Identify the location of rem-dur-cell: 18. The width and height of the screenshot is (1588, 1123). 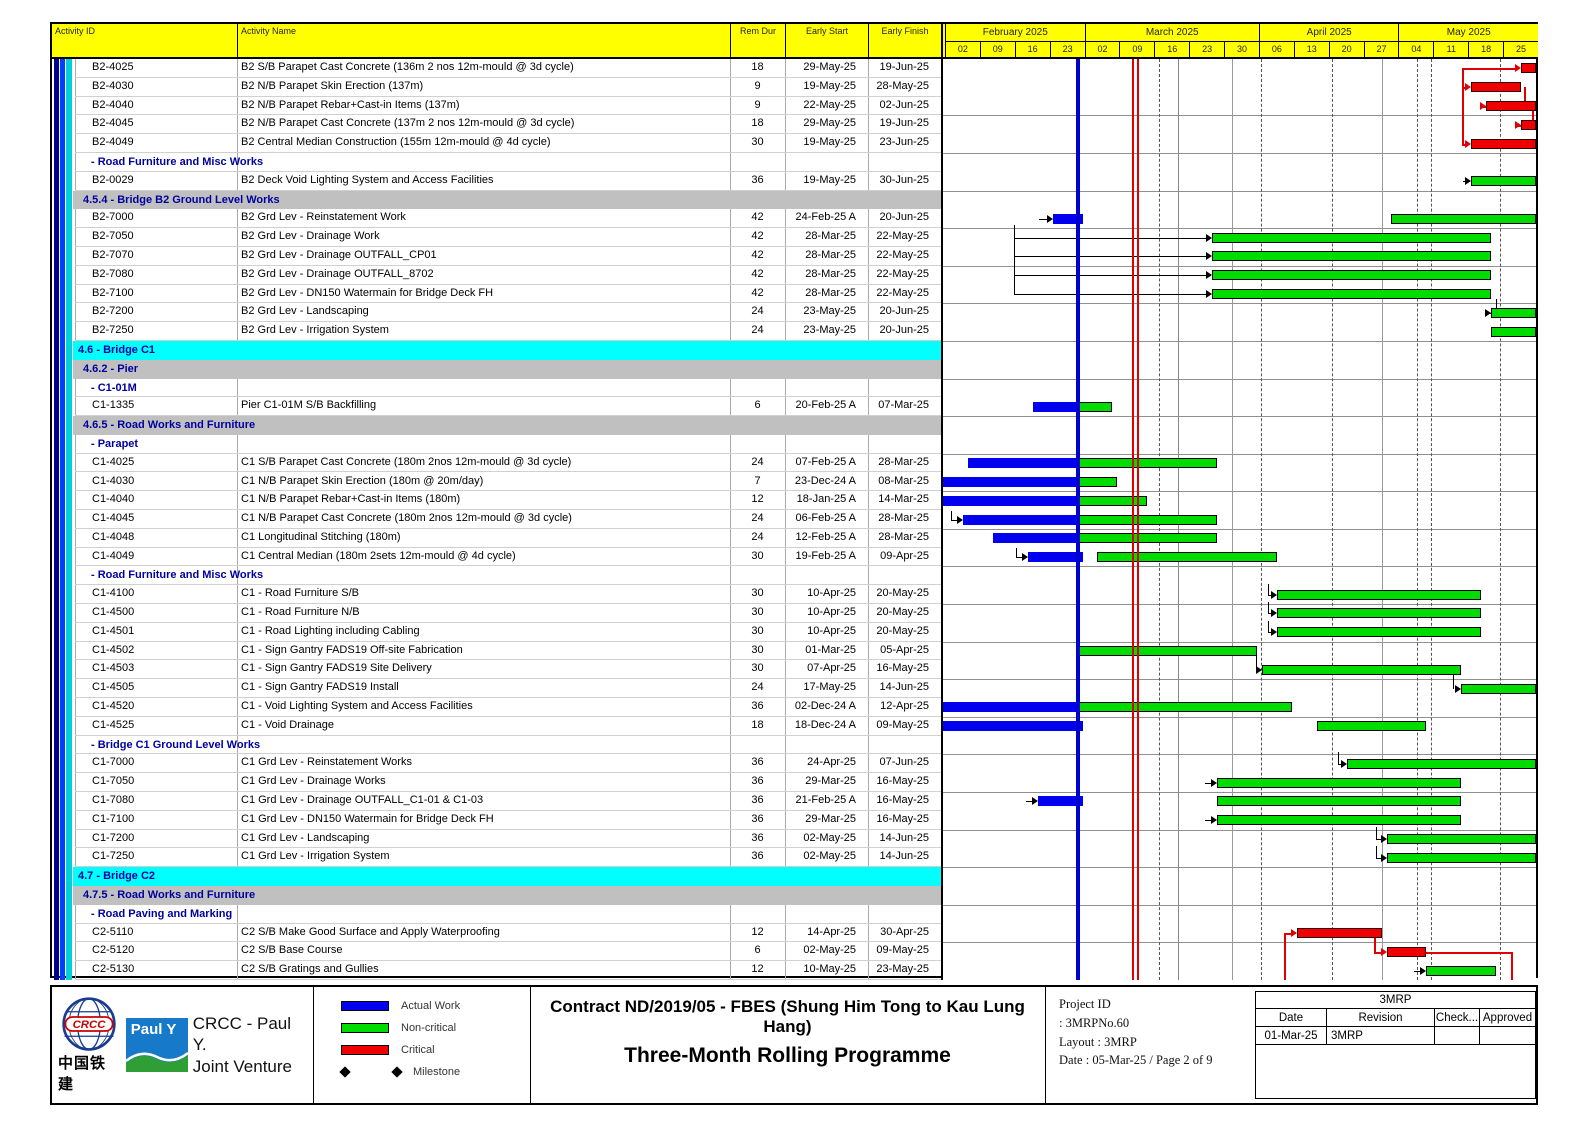
(757, 724).